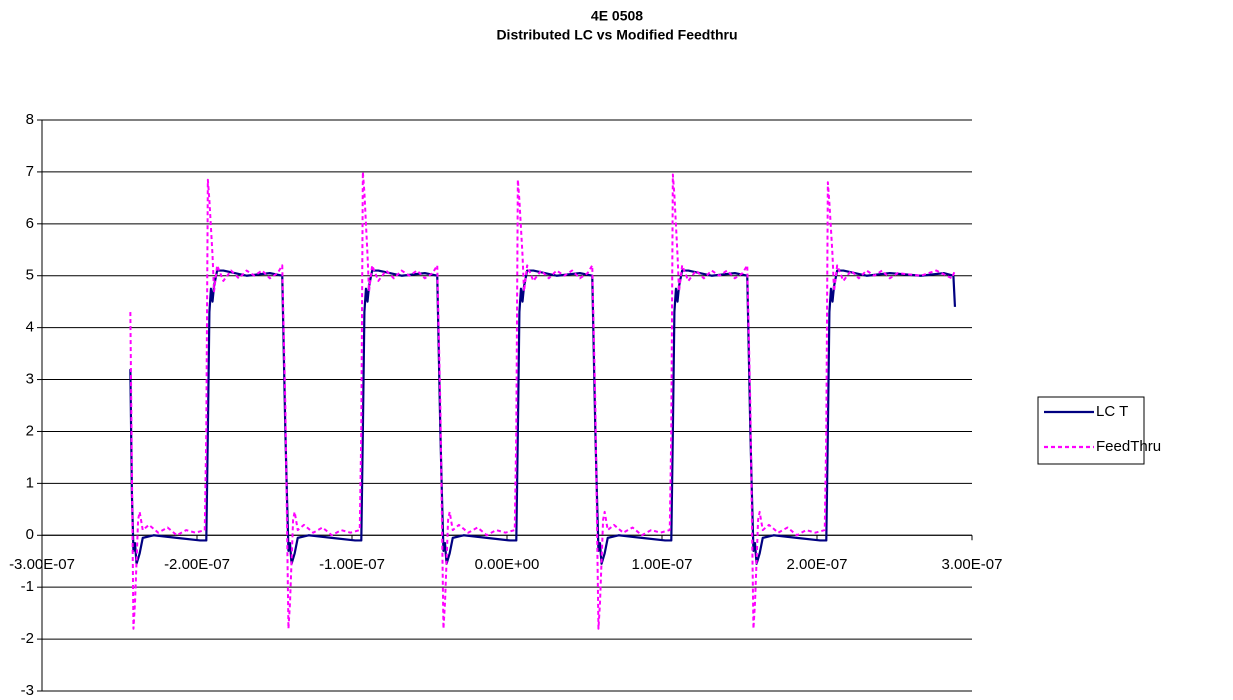 The width and height of the screenshot is (1233, 700). I want to click on y-tick-label: 1, so click(30, 482).